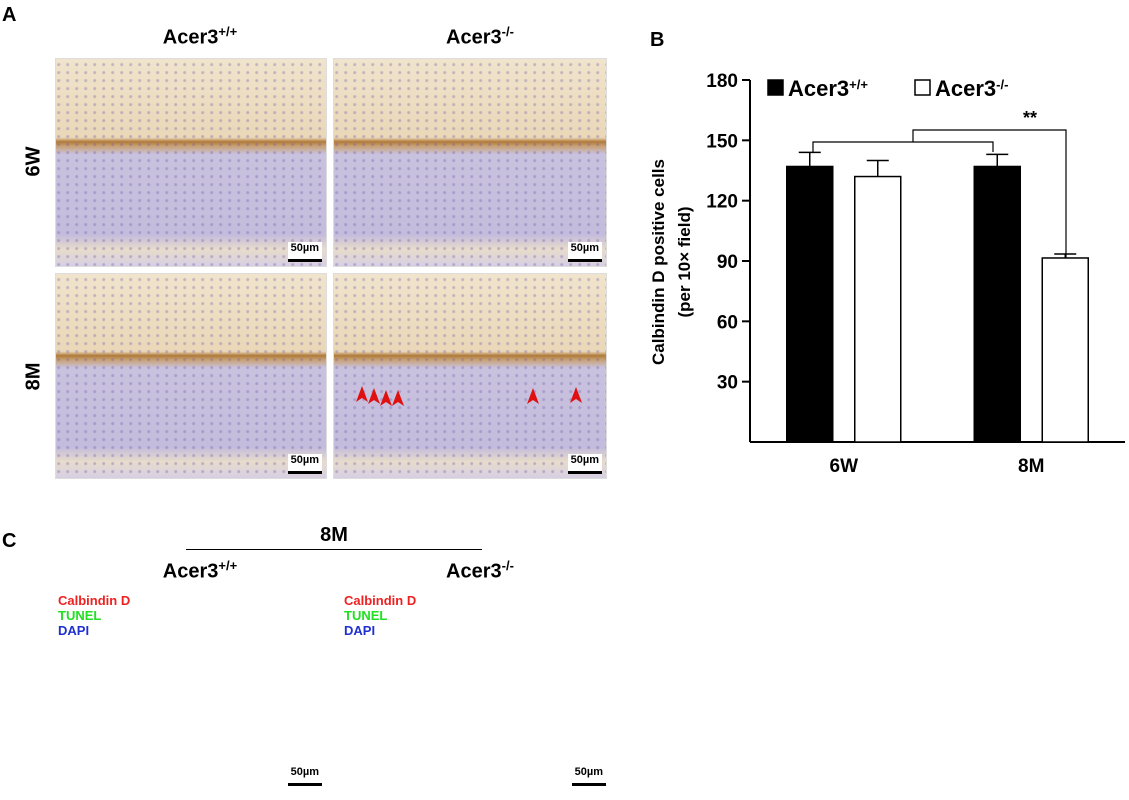 The image size is (1129, 800). What do you see at coordinates (33, 161) in the screenshot?
I see `row-label: 6W` at bounding box center [33, 161].